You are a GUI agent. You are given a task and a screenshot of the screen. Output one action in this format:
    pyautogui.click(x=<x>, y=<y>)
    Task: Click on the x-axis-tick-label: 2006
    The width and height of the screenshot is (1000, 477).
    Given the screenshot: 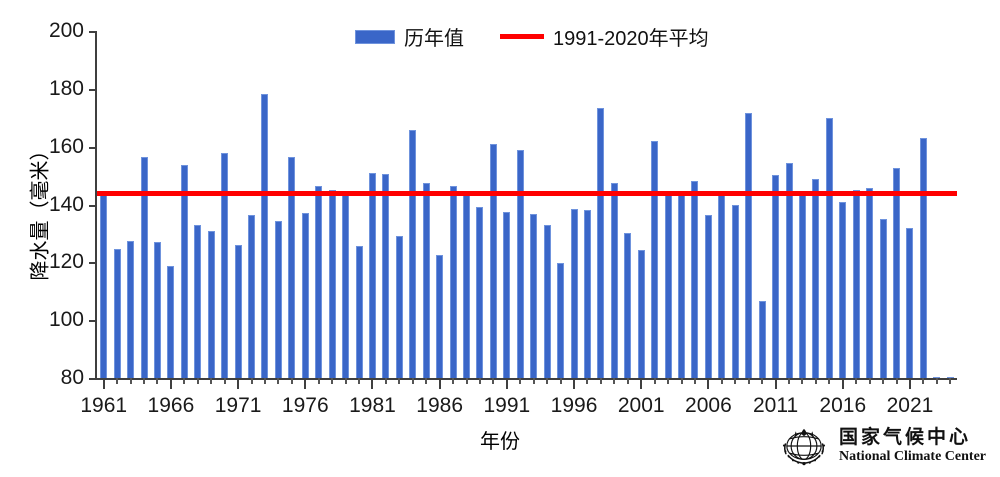 What is the action you would take?
    pyautogui.click(x=708, y=405)
    